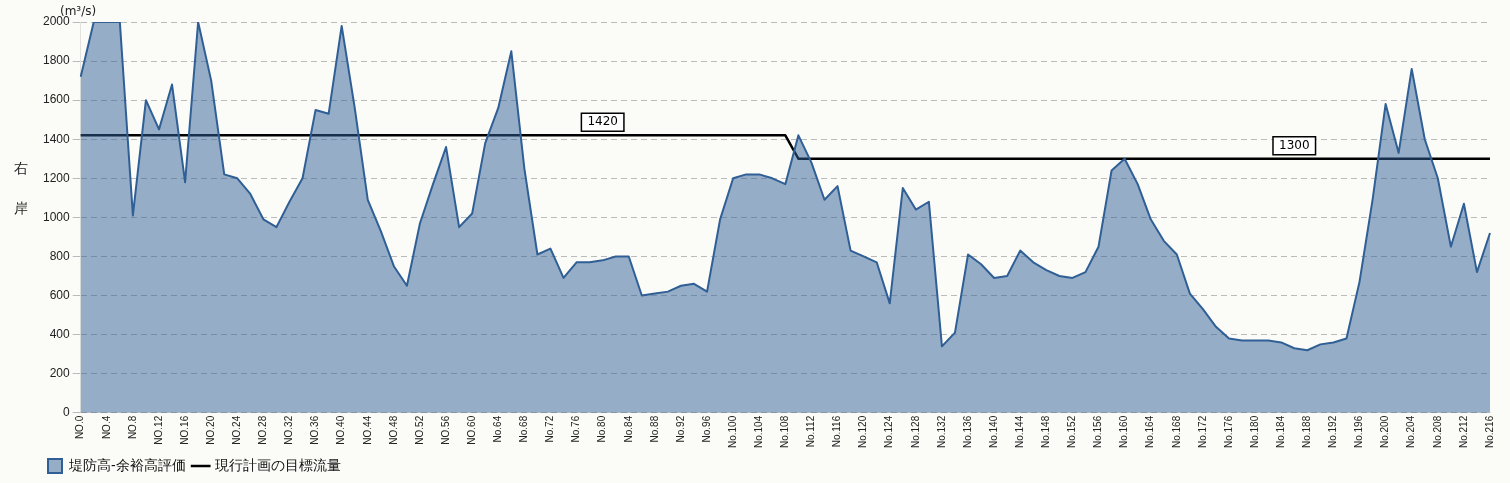 The height and width of the screenshot is (483, 1510). Describe the element at coordinates (1202, 431) in the screenshot. I see `x-tick-label: No.172` at that location.